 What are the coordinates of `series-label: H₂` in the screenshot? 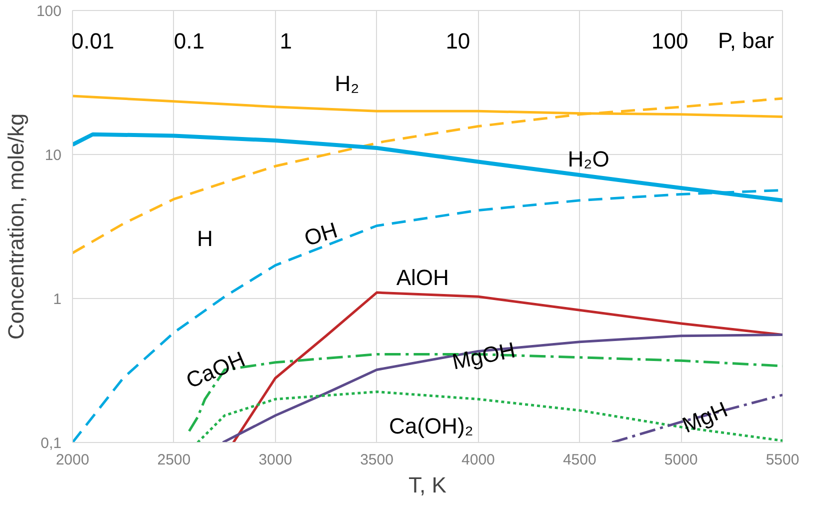 It's located at (347, 83).